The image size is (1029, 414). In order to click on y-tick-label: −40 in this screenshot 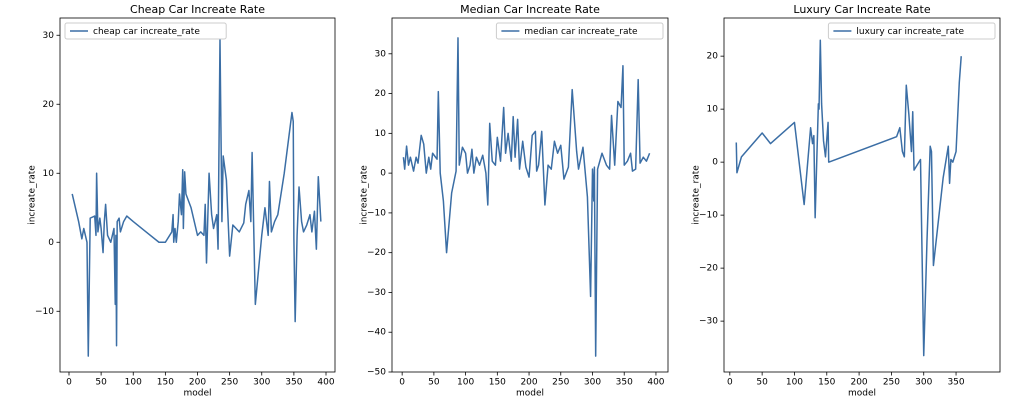, I will do `click(376, 333)`.